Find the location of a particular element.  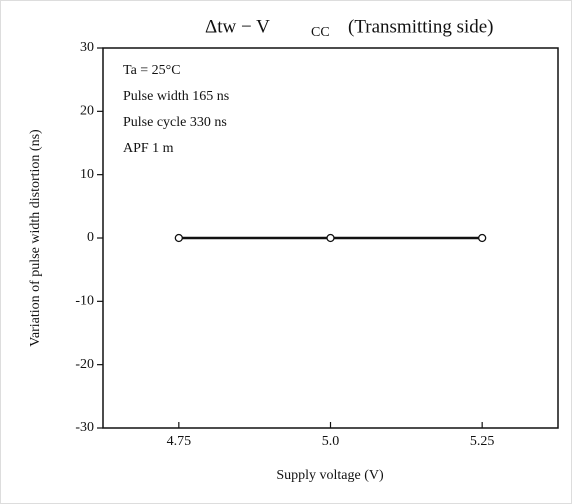

annotation: APF 1 m is located at coordinates (148, 148).